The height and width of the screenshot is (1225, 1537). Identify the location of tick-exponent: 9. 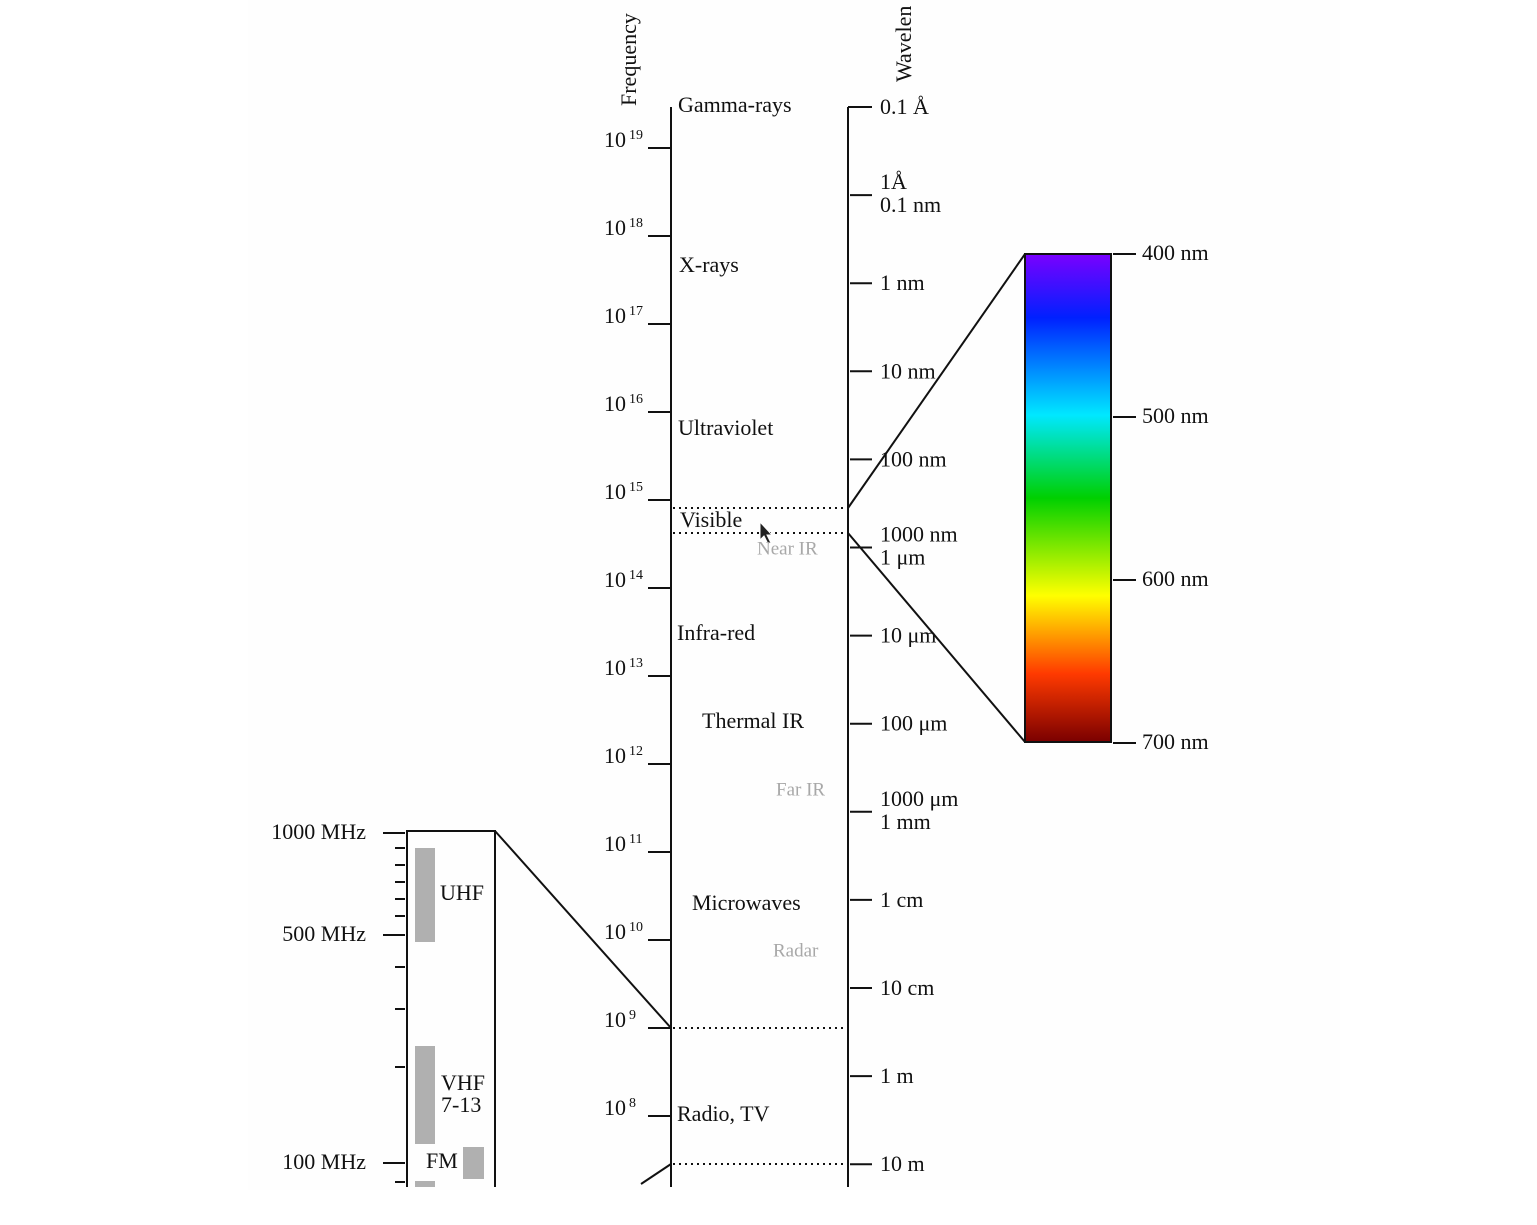
(632, 1015).